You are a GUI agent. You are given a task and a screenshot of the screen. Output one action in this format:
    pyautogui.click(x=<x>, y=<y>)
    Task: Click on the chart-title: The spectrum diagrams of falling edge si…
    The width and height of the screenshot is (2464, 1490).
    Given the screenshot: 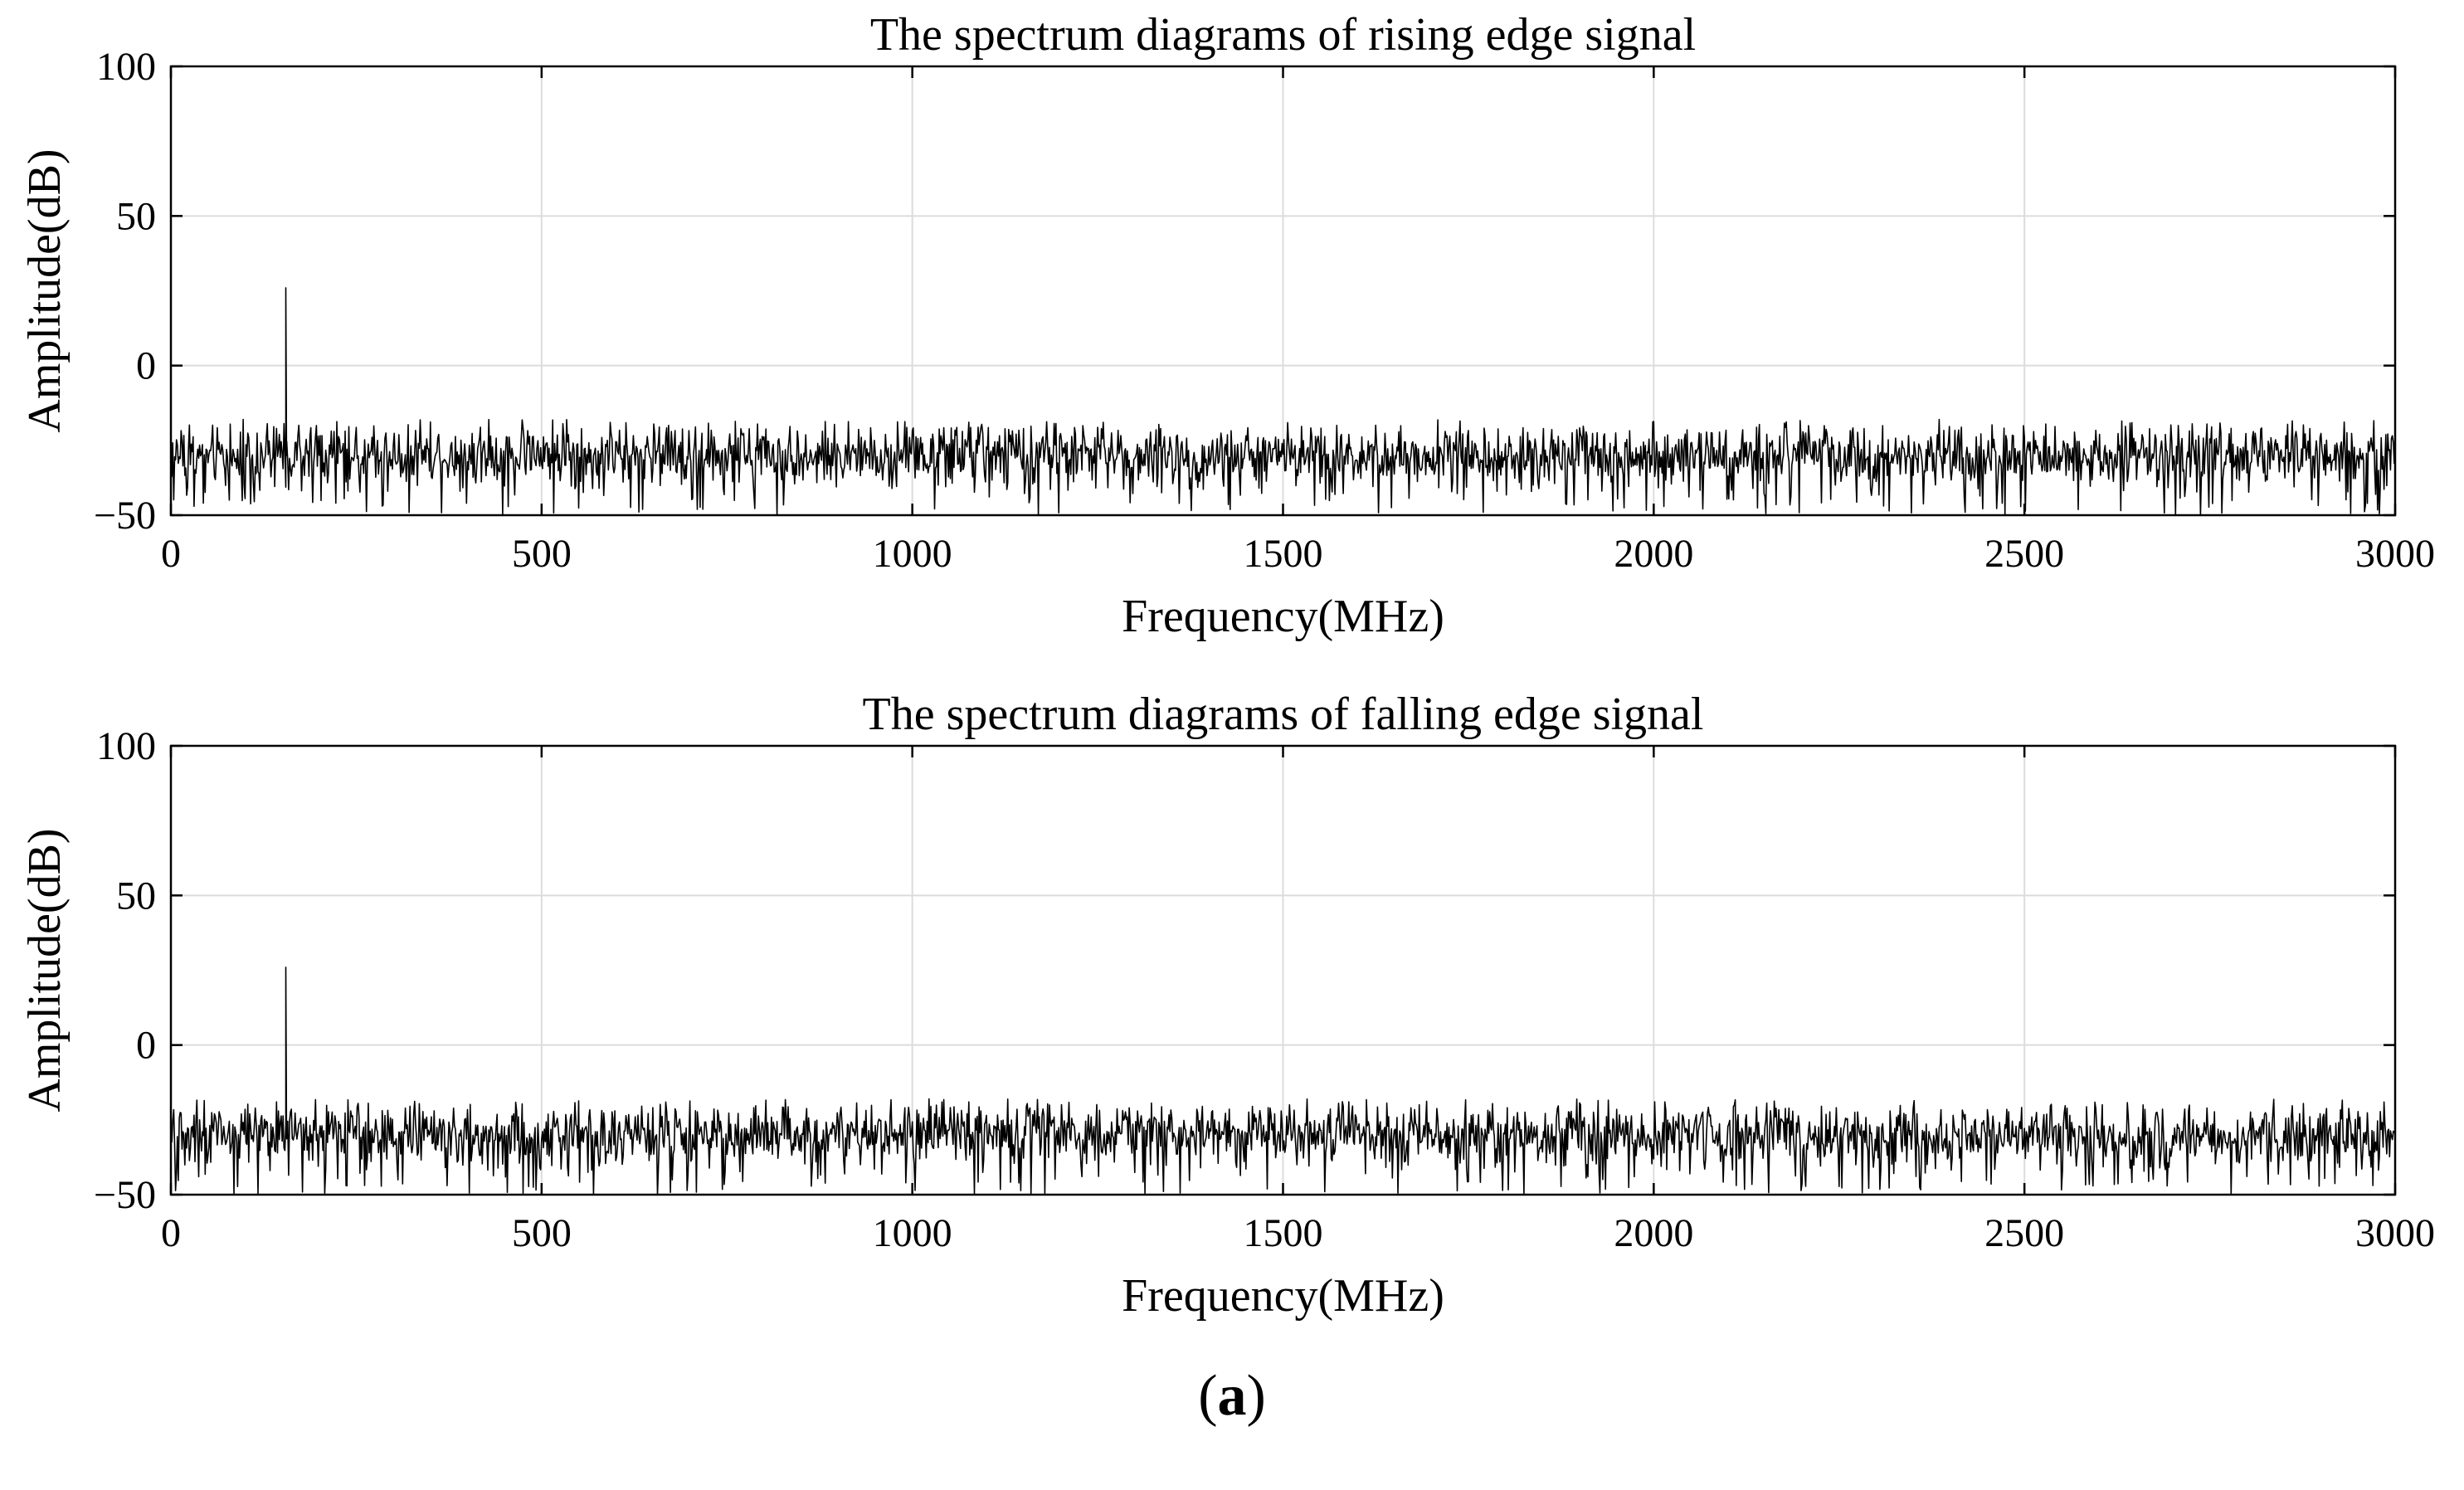 What is the action you would take?
    pyautogui.click(x=1283, y=714)
    